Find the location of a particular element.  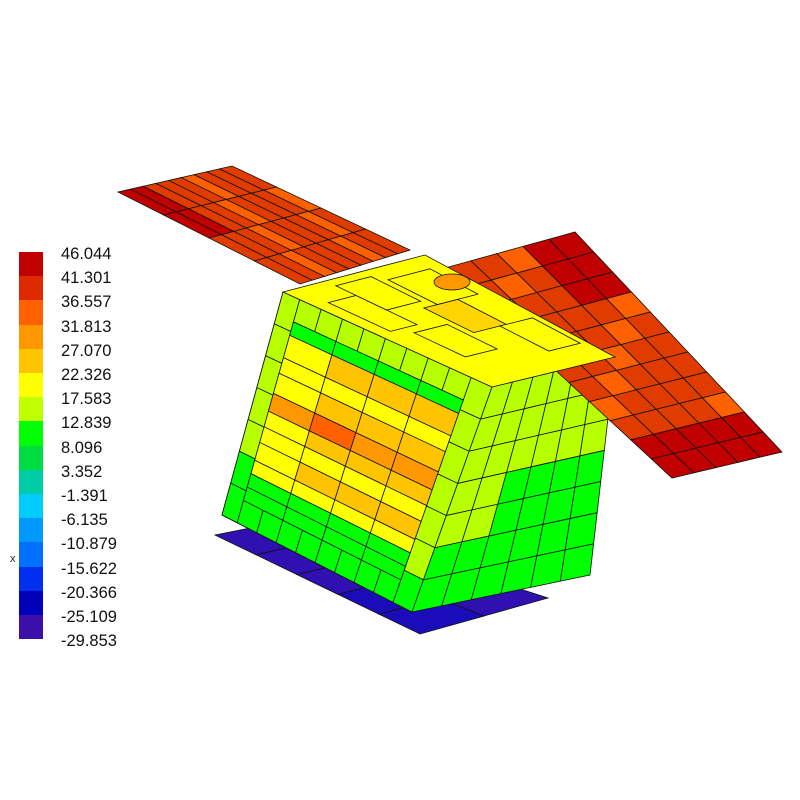

legend-label: -6.135 is located at coordinates (84, 520).